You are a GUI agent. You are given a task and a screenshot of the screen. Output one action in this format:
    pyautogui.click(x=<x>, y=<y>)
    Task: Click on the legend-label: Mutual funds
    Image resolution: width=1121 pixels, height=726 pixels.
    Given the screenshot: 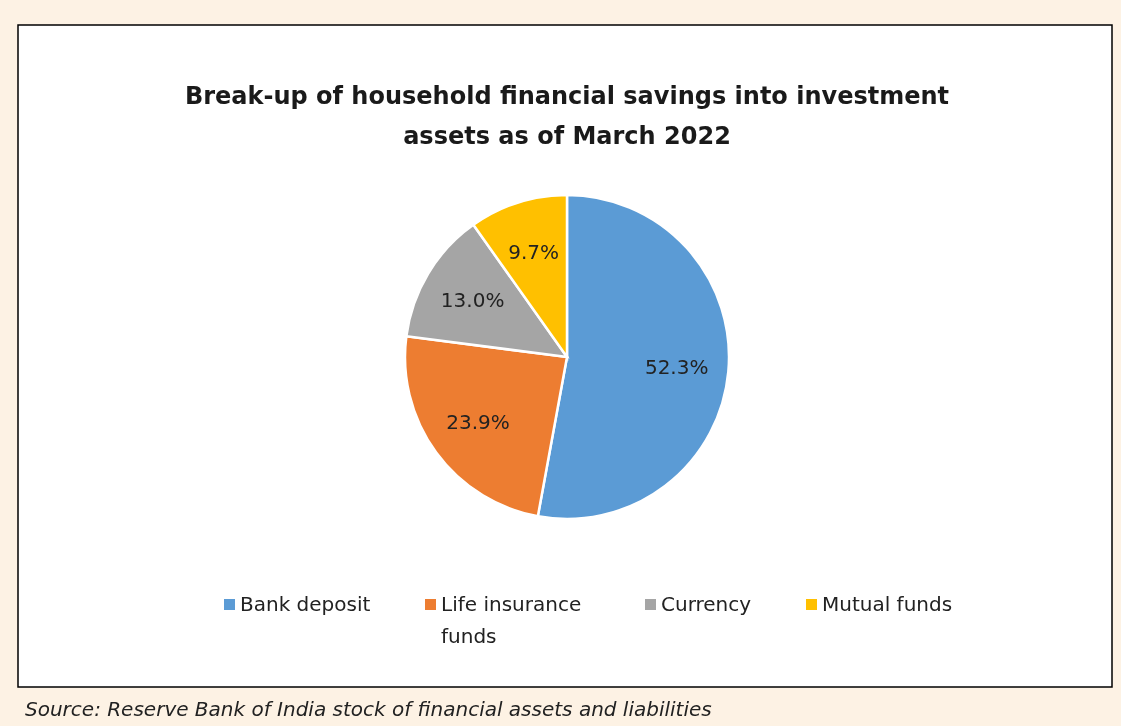 What is the action you would take?
    pyautogui.click(x=887, y=604)
    